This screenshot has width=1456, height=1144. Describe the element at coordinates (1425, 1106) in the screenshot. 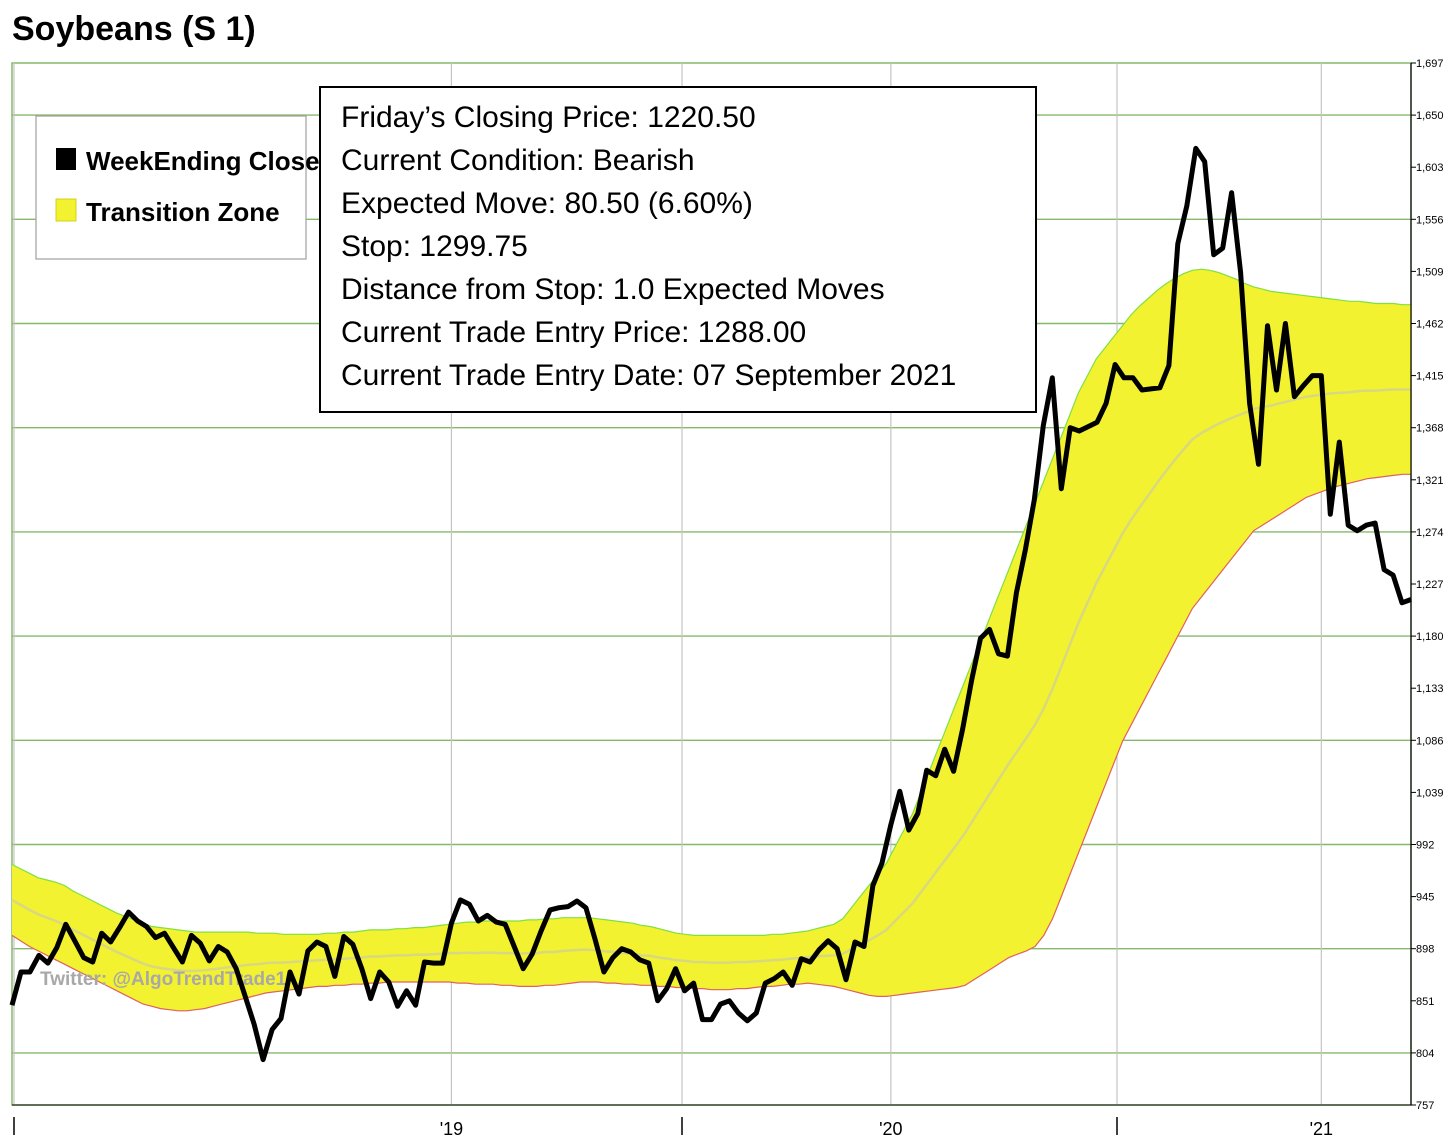

I see `y-tick-label: 757` at that location.